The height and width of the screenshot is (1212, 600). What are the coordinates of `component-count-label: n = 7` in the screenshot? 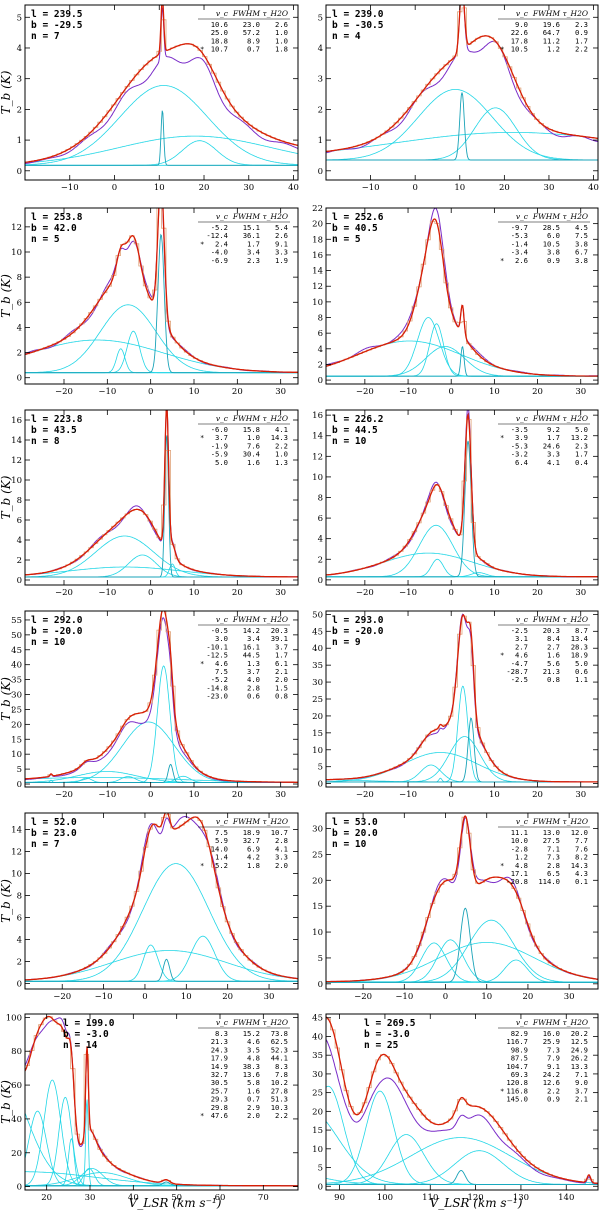 It's located at (45, 36).